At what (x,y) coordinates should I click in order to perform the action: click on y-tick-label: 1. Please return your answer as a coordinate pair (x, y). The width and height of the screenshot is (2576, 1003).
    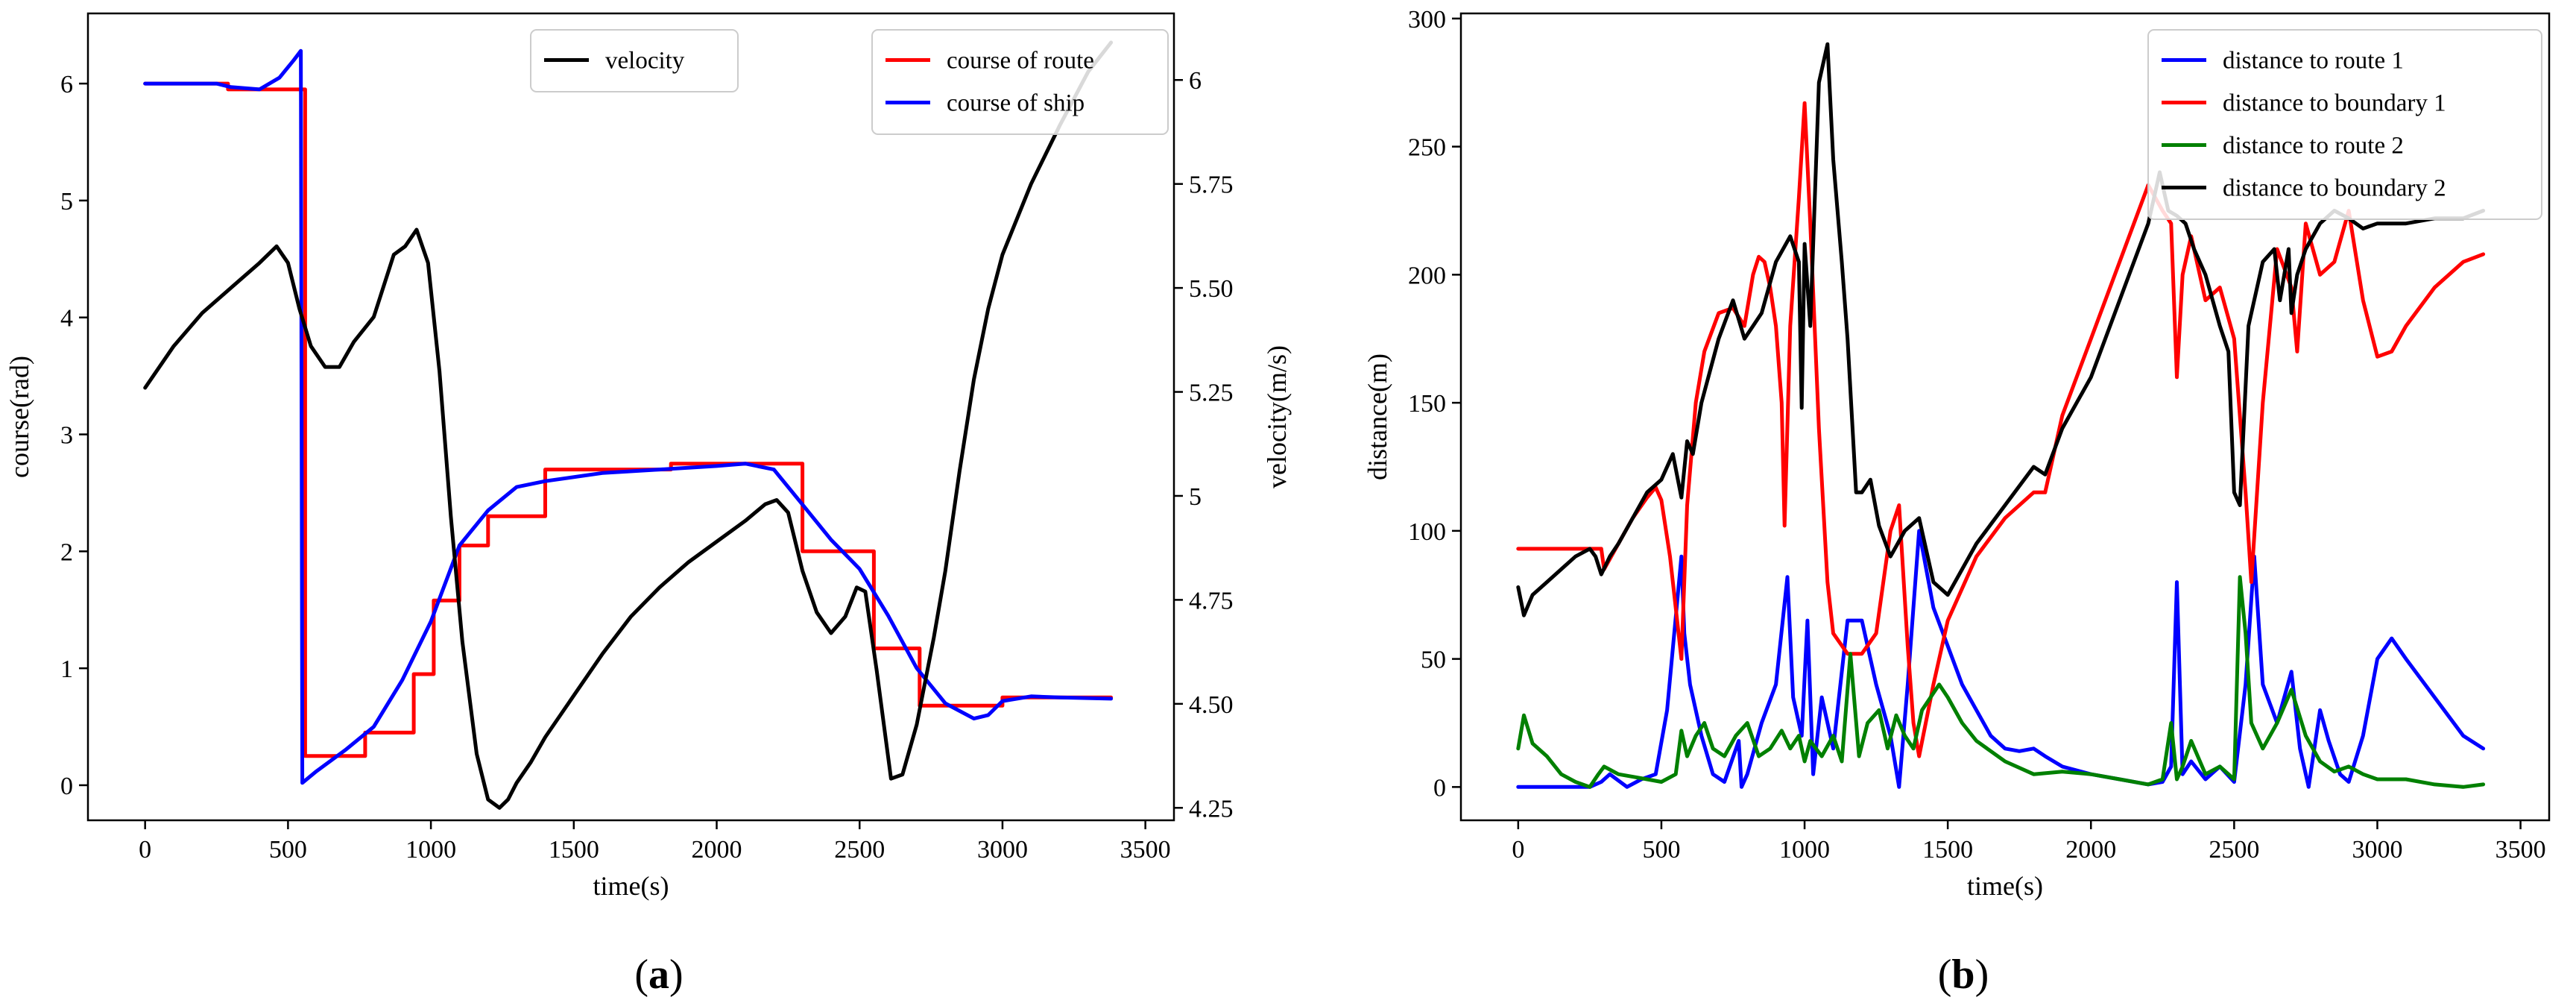
    Looking at the image, I should click on (66, 669).